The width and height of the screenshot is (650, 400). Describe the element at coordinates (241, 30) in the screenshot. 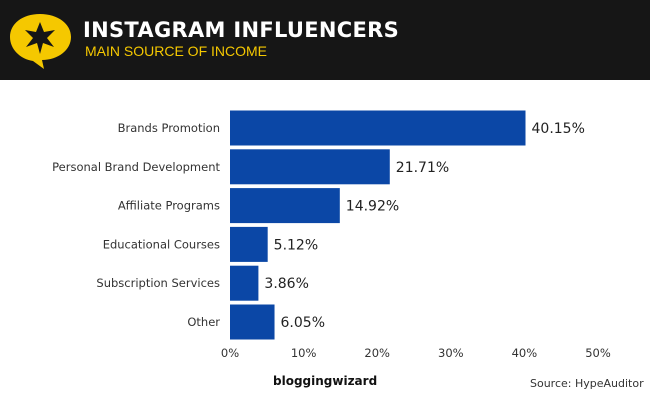

I see `chart-title: INSTAGRAM INFLUENCERS` at that location.